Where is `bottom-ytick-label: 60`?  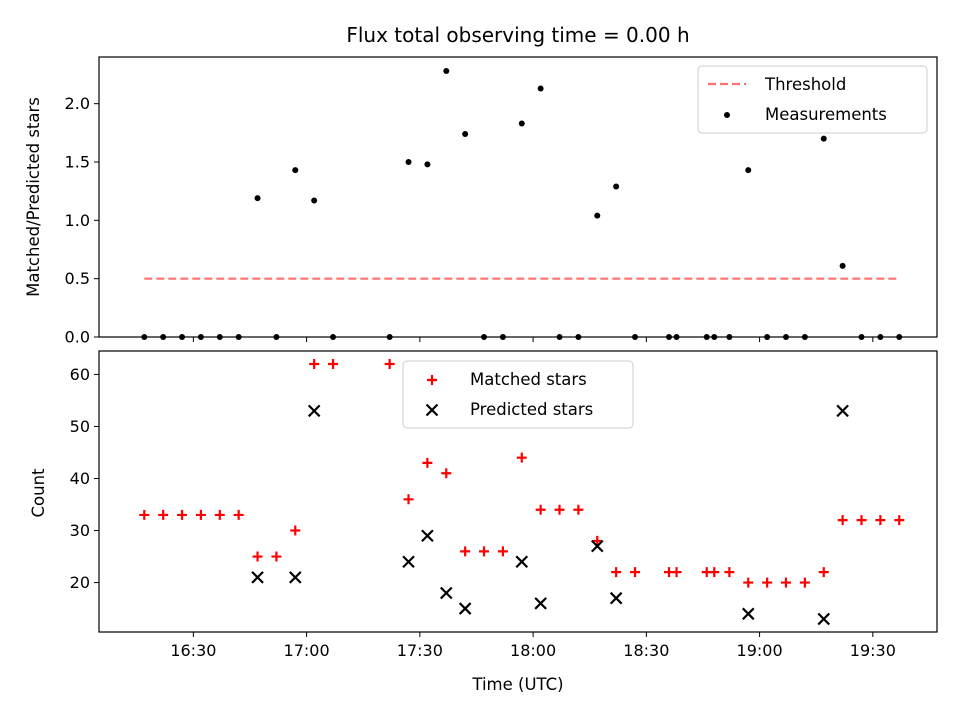 bottom-ytick-label: 60 is located at coordinates (80, 374).